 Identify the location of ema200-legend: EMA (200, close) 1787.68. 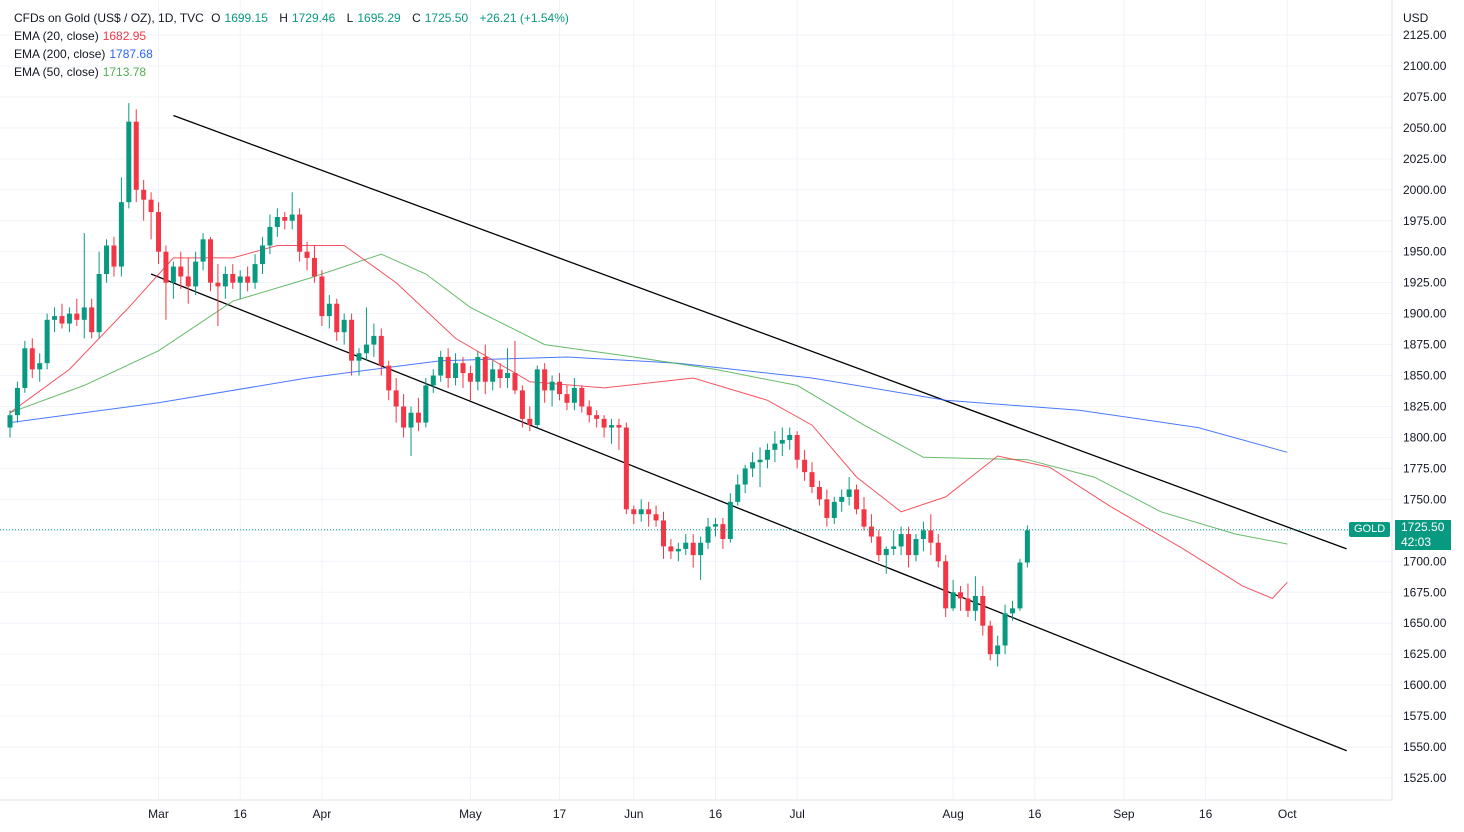
(83, 54).